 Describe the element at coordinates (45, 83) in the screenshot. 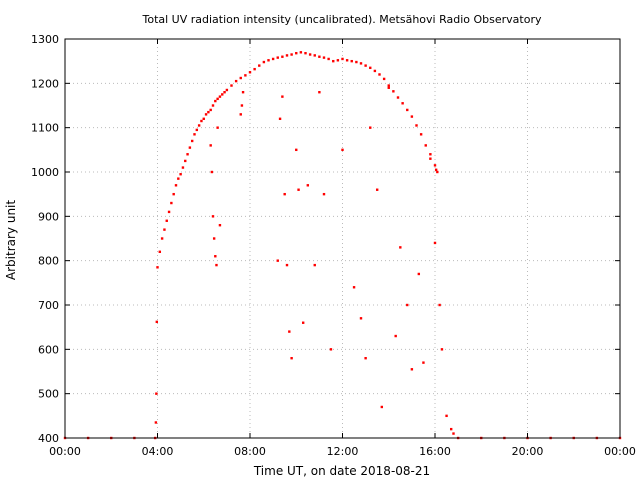

I see `y-tick-label: 1200` at that location.